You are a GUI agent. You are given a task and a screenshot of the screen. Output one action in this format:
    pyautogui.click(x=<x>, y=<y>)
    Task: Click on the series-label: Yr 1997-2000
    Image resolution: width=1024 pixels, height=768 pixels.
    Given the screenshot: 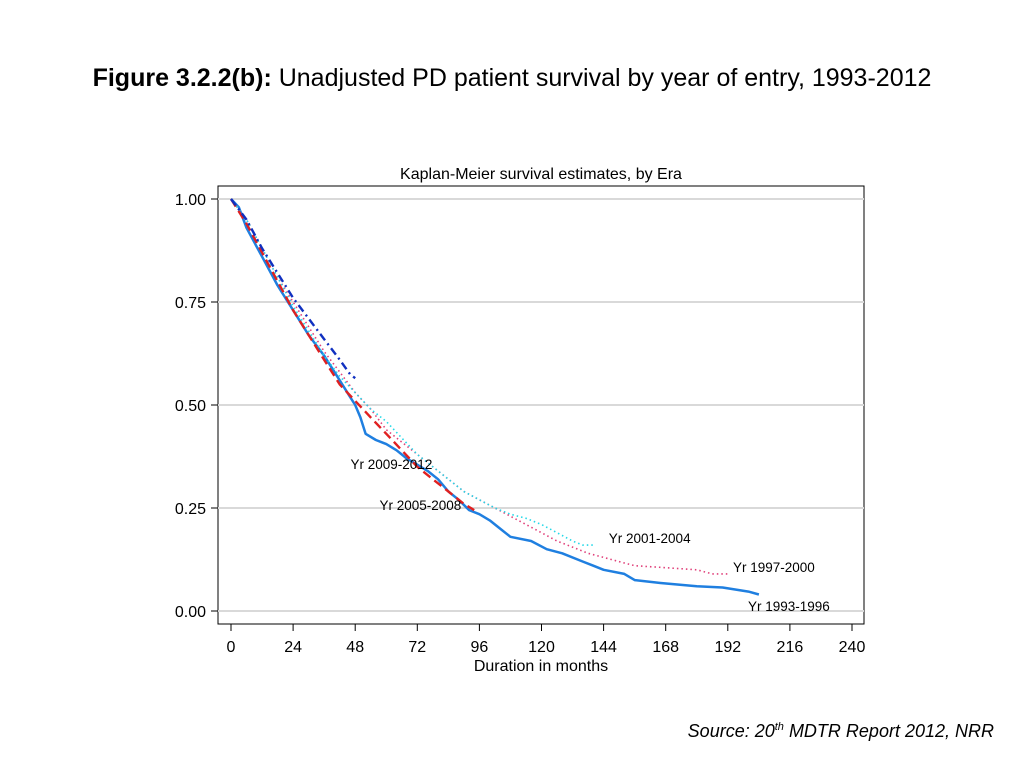 What is the action you would take?
    pyautogui.click(x=774, y=567)
    